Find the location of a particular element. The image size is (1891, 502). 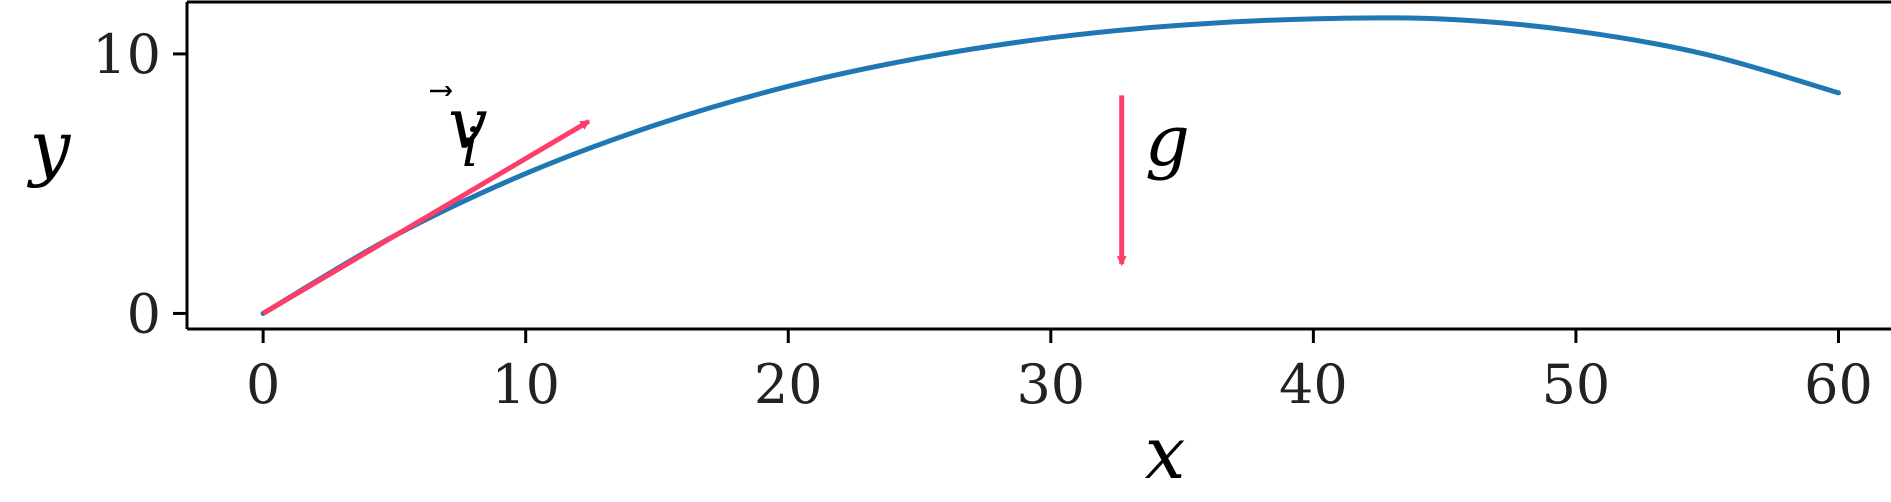

x-tick-label: 50 is located at coordinates (1576, 384).